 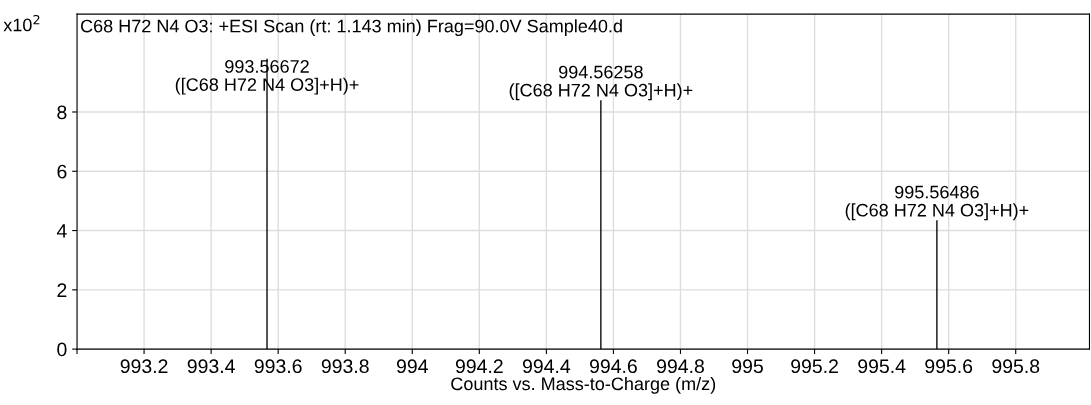 What do you see at coordinates (937, 203) in the screenshot?
I see `annotation: 995.56486 ([C68 H72 N4 O3]+H)+` at bounding box center [937, 203].